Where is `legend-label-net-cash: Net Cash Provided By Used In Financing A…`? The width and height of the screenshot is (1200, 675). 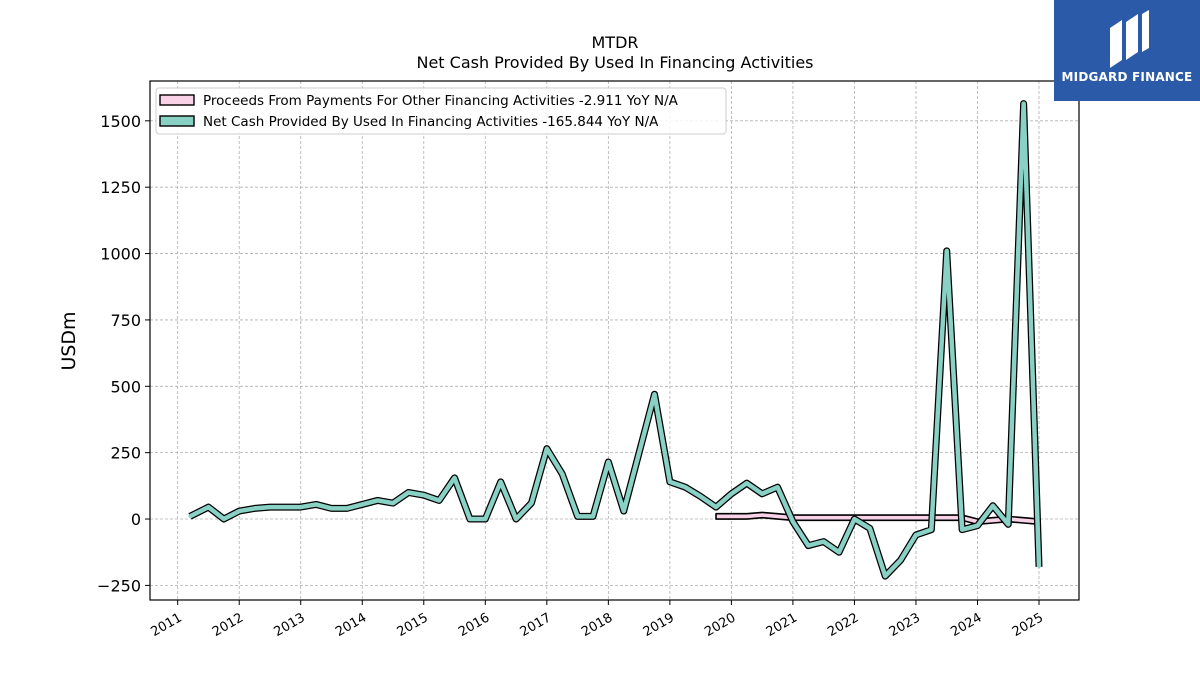
legend-label-net-cash: Net Cash Provided By Used In Financing A… is located at coordinates (431, 122).